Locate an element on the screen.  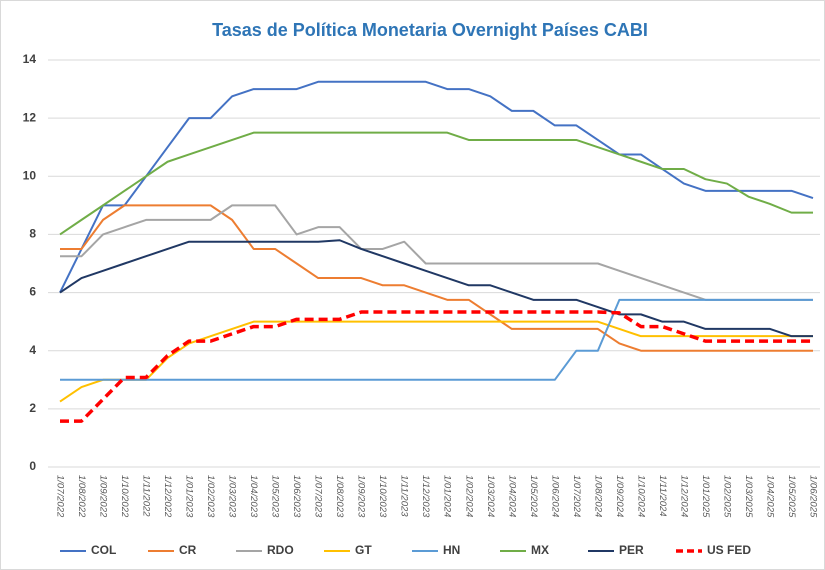
y-tick-label: 2 is located at coordinates (32, 408).